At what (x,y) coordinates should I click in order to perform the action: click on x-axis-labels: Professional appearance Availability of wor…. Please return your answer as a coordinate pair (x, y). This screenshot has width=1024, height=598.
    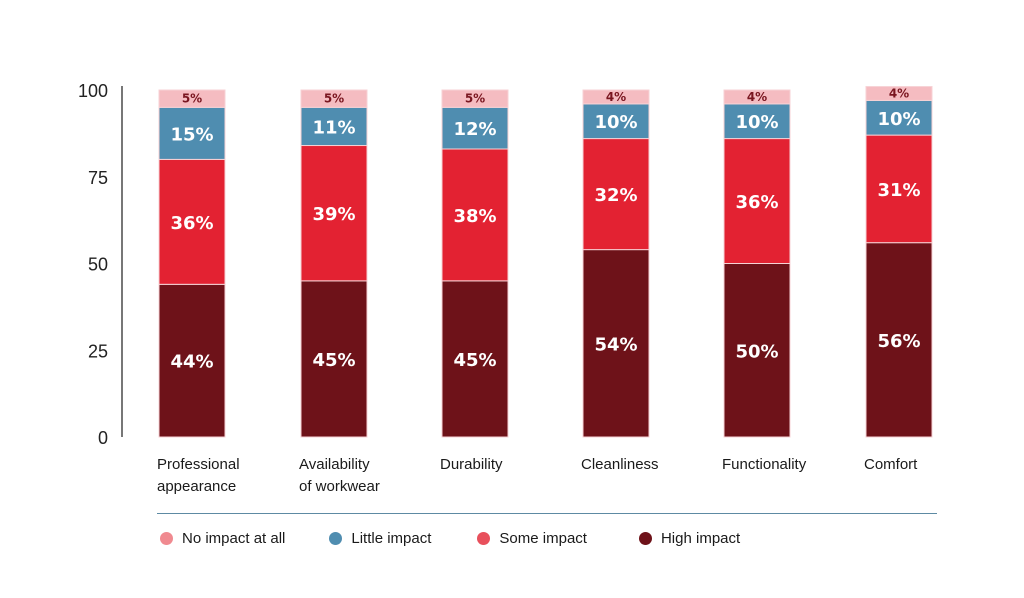
    Looking at the image, I should click on (537, 475).